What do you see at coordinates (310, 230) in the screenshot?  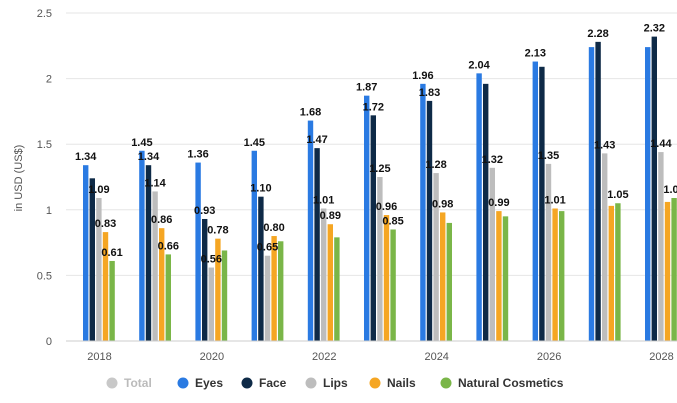 I see `bar-eyes-2022` at bounding box center [310, 230].